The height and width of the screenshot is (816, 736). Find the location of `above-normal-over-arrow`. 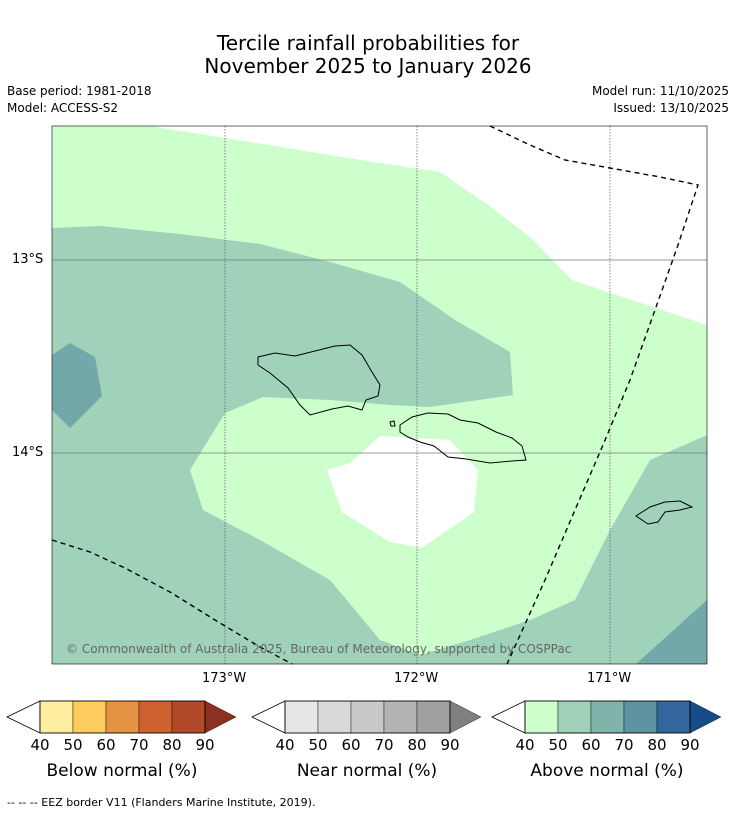

above-normal-over-arrow is located at coordinates (705, 717).